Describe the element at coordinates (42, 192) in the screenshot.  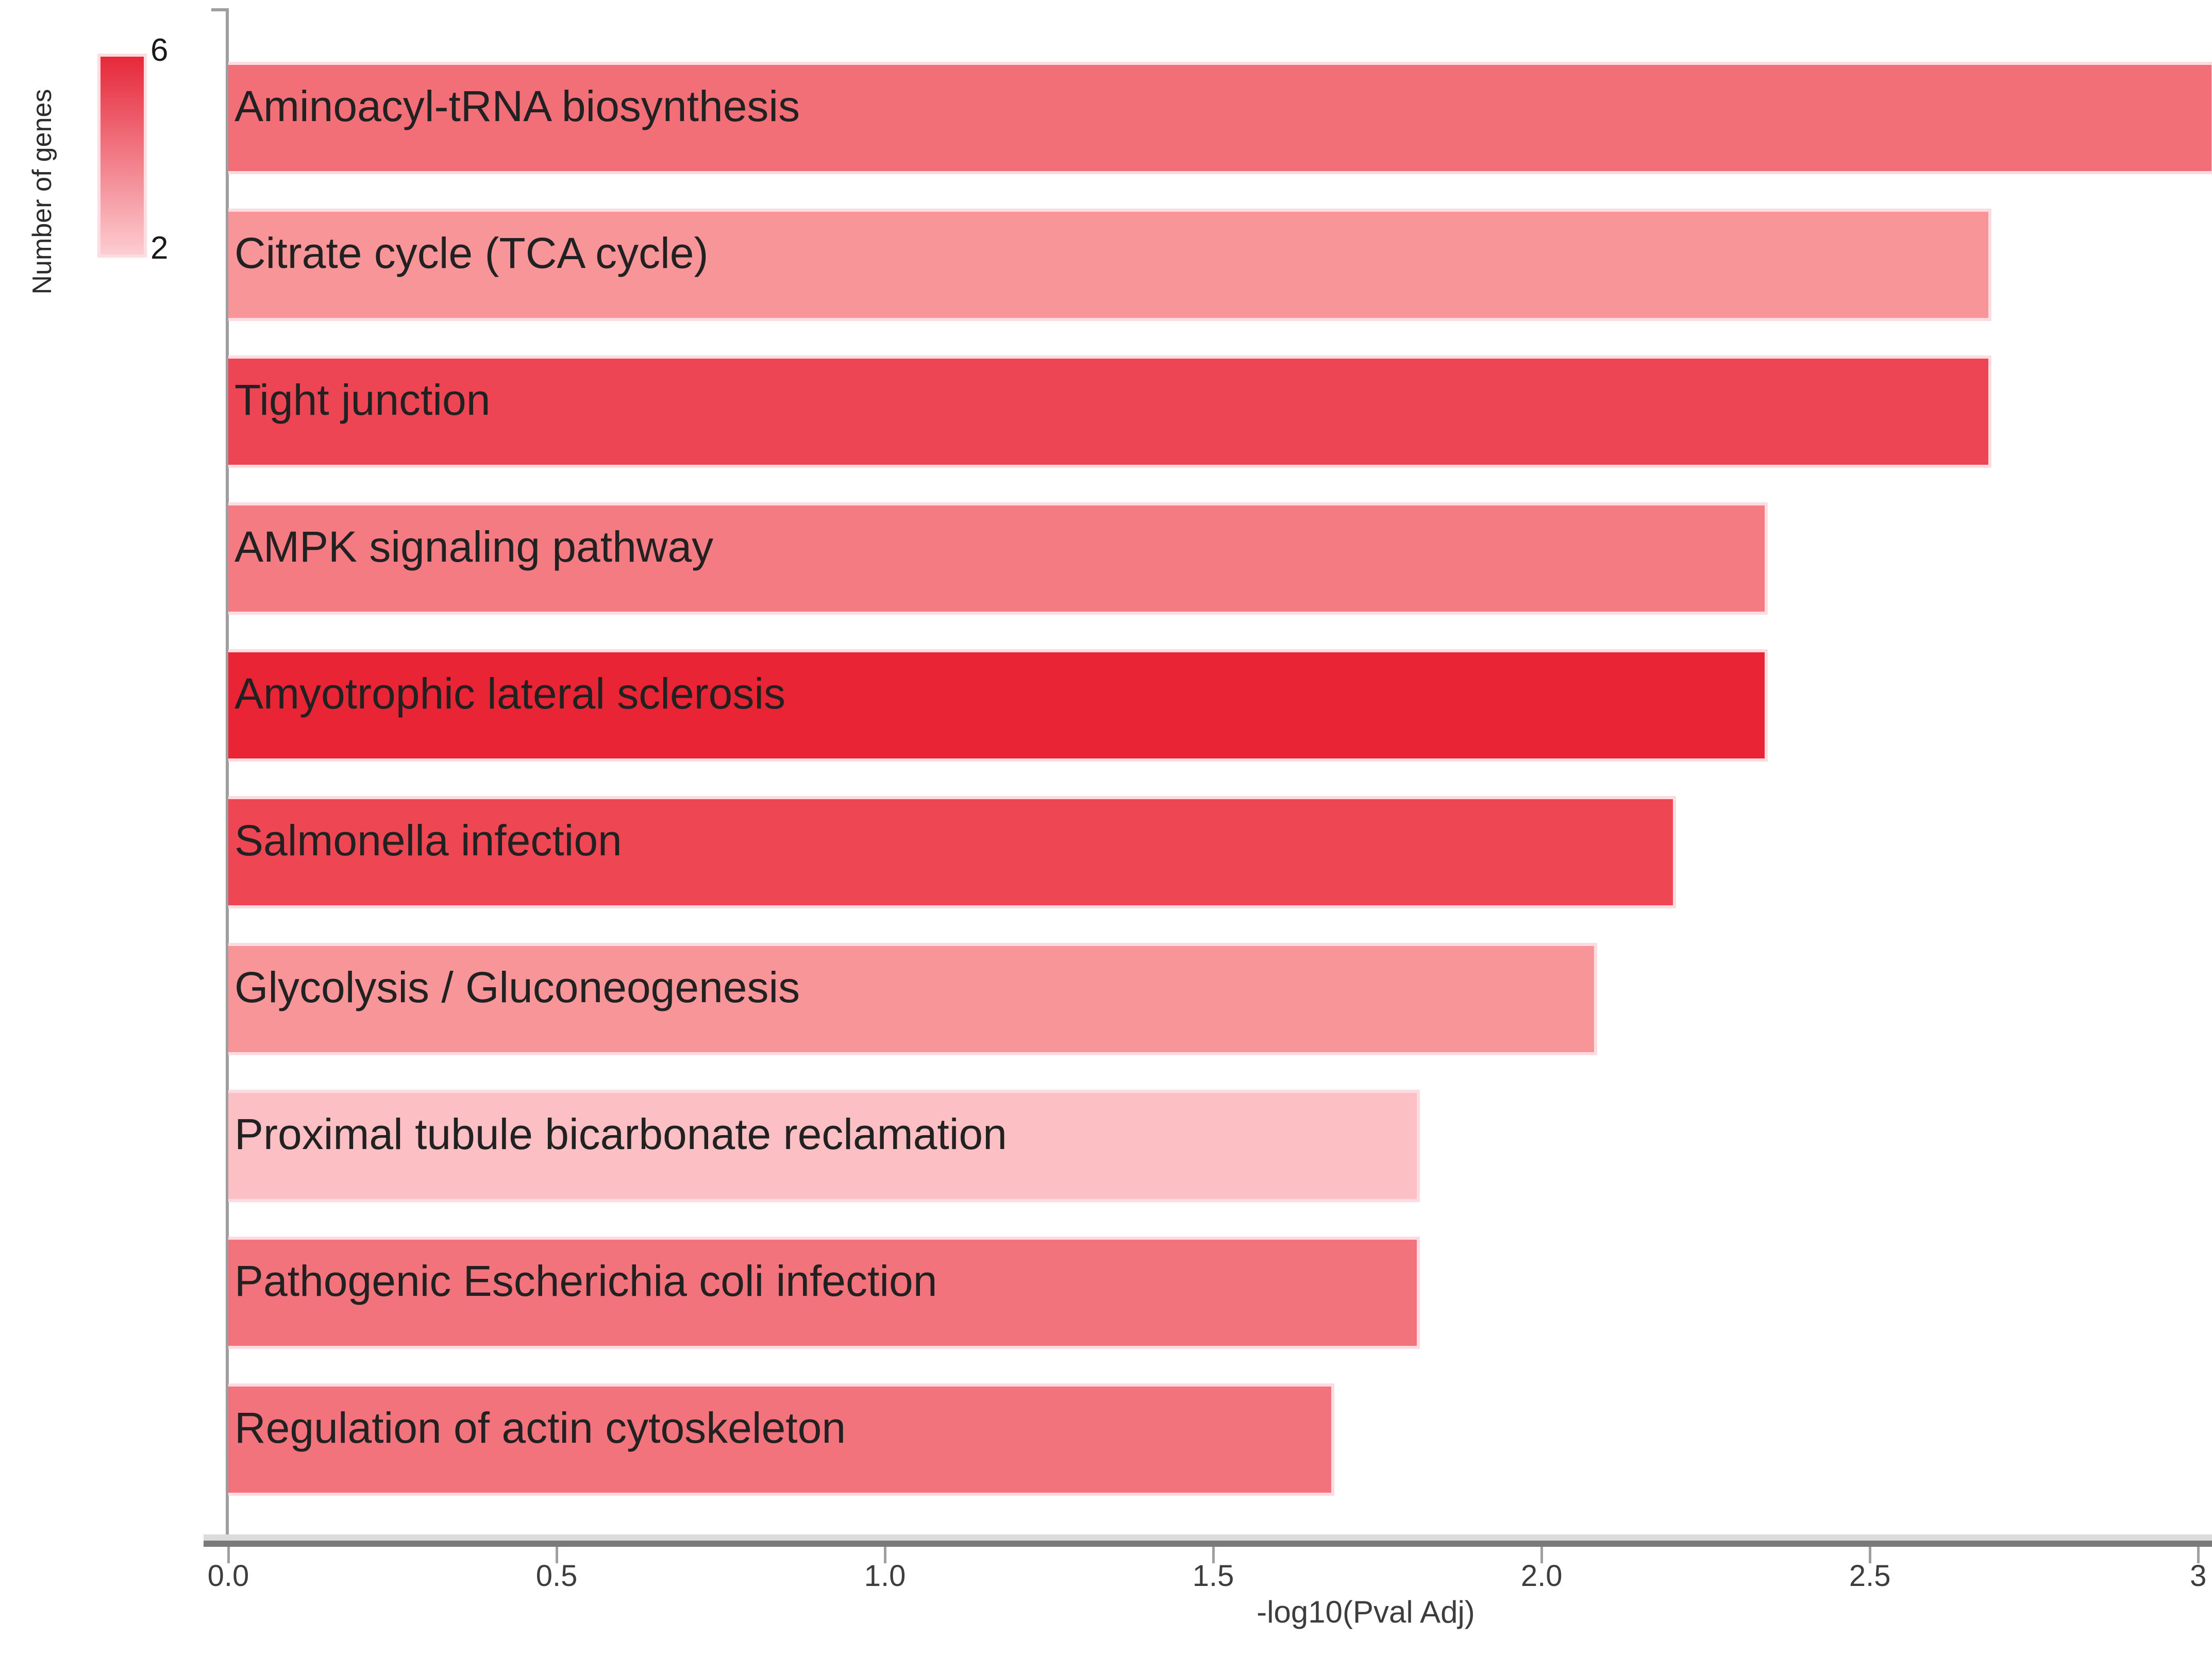
I see `legend-title: Number of genes` at that location.